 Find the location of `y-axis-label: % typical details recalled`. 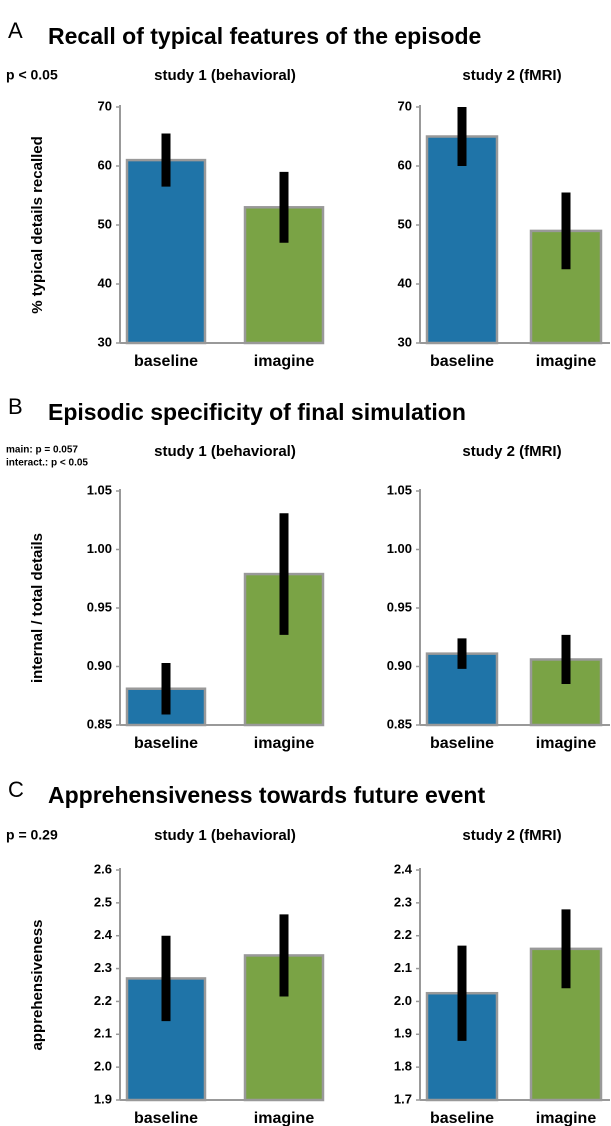

y-axis-label: % typical details recalled is located at coordinates (37, 225).